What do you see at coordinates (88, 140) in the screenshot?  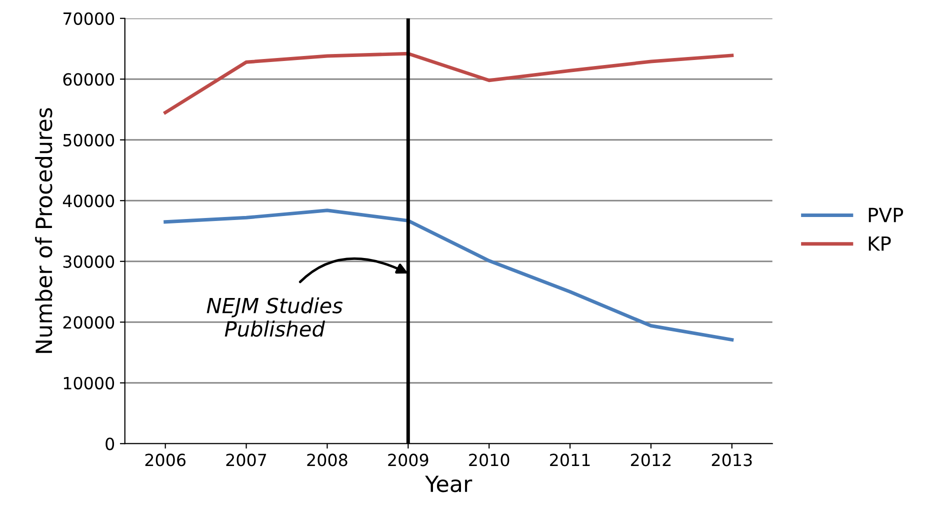 I see `y-tick-label: 50000` at bounding box center [88, 140].